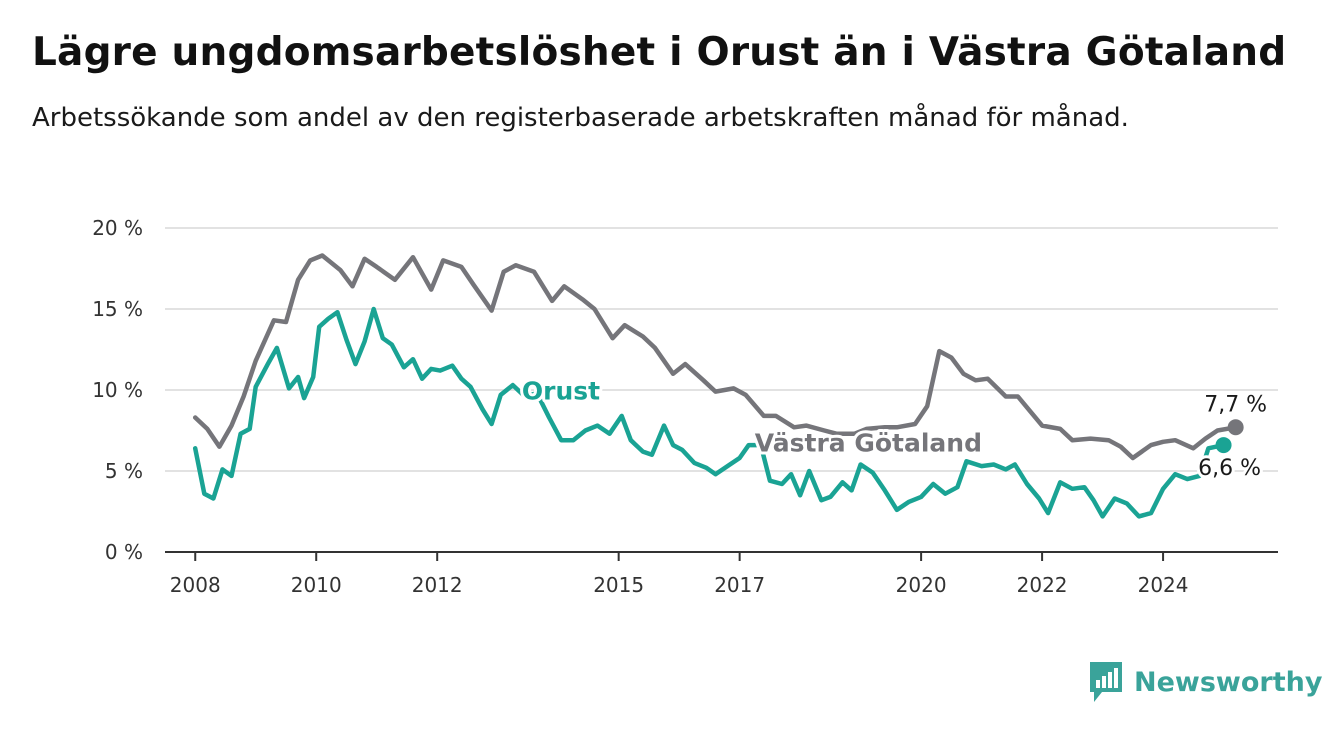 The height and width of the screenshot is (734, 1340). What do you see at coordinates (1228, 682) in the screenshot?
I see `brand-name: Newsworthy` at bounding box center [1228, 682].